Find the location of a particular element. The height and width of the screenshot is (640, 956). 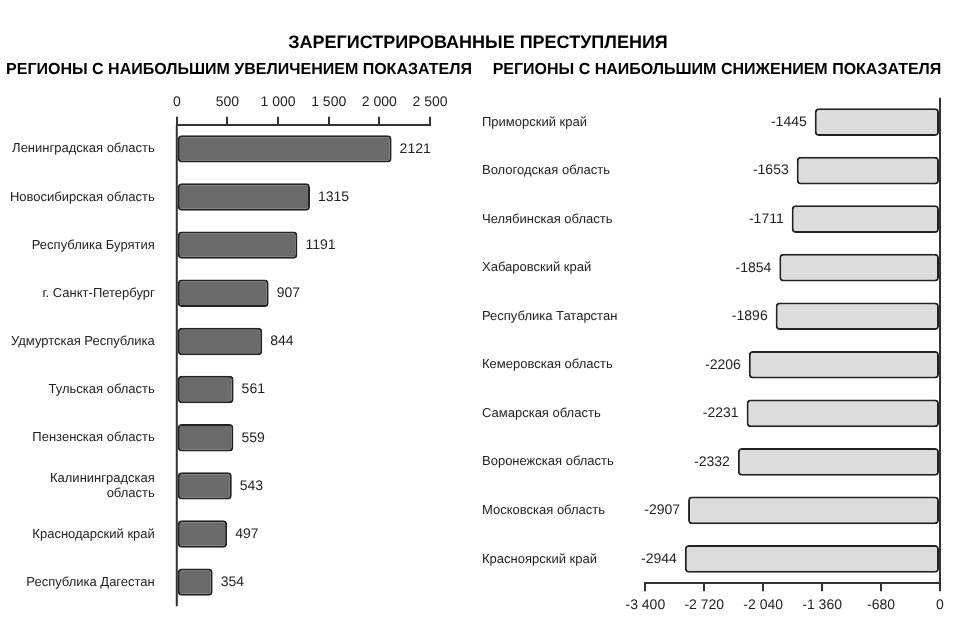

chart-subtitle: РЕГИОНЫ С НАИБОЛЬШИМ УВЕЛИЧЕНИЕМ ПОКАЗАТЕЛЯ is located at coordinates (239, 70).